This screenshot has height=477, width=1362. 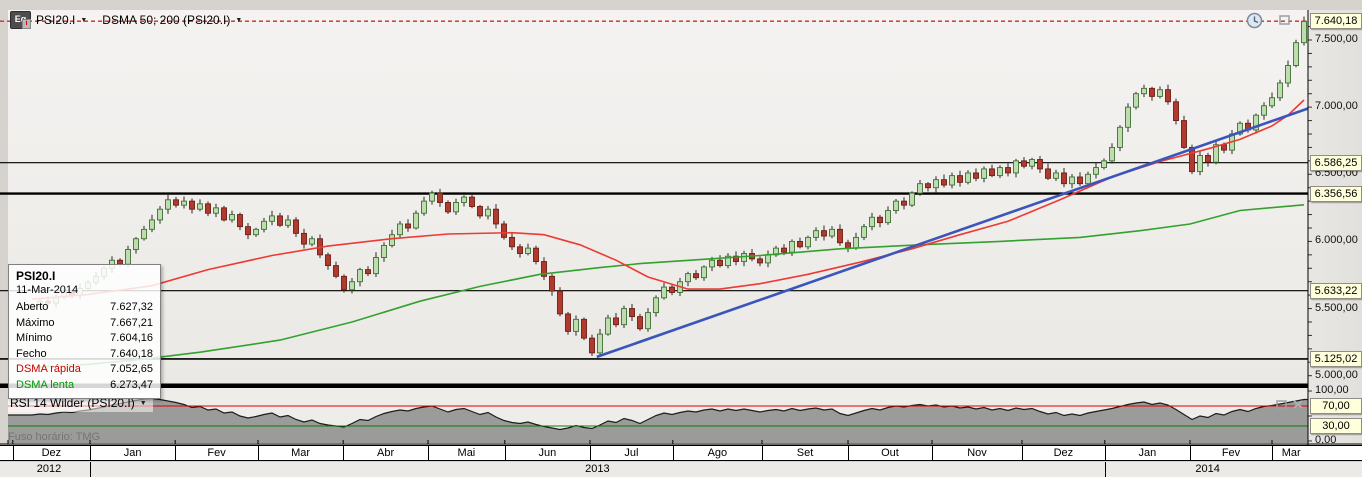 What do you see at coordinates (1336, 193) in the screenshot?
I see `axis-price-tag: 6.356,56` at bounding box center [1336, 193].